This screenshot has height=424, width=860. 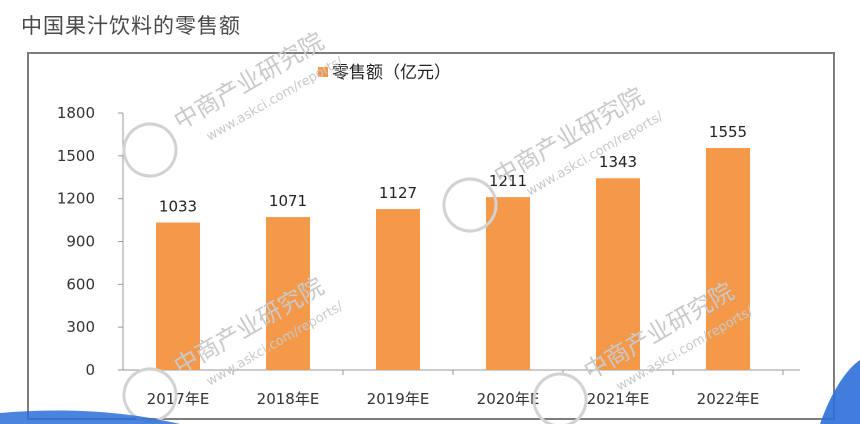 What do you see at coordinates (398, 399) in the screenshot?
I see `x-tick-label: 2019年E` at bounding box center [398, 399].